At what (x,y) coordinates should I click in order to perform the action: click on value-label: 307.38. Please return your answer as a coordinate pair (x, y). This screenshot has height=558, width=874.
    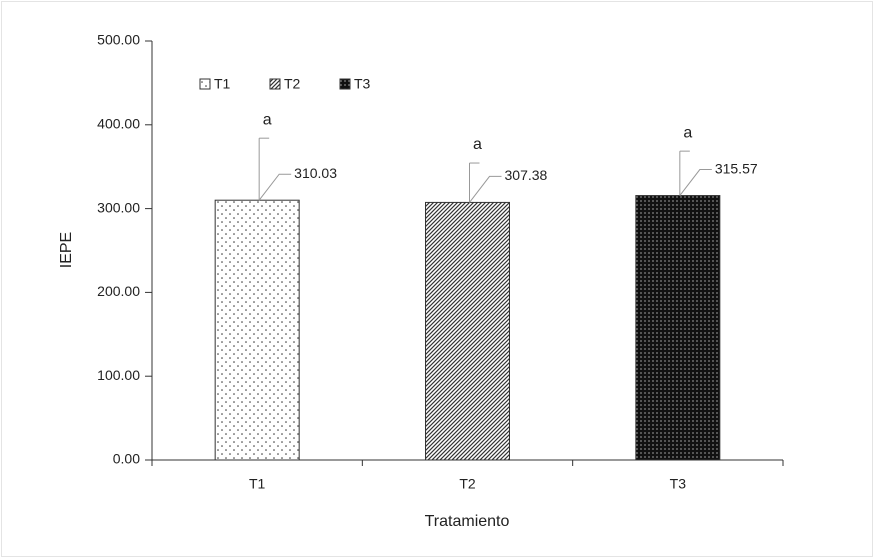
    Looking at the image, I should click on (526, 175).